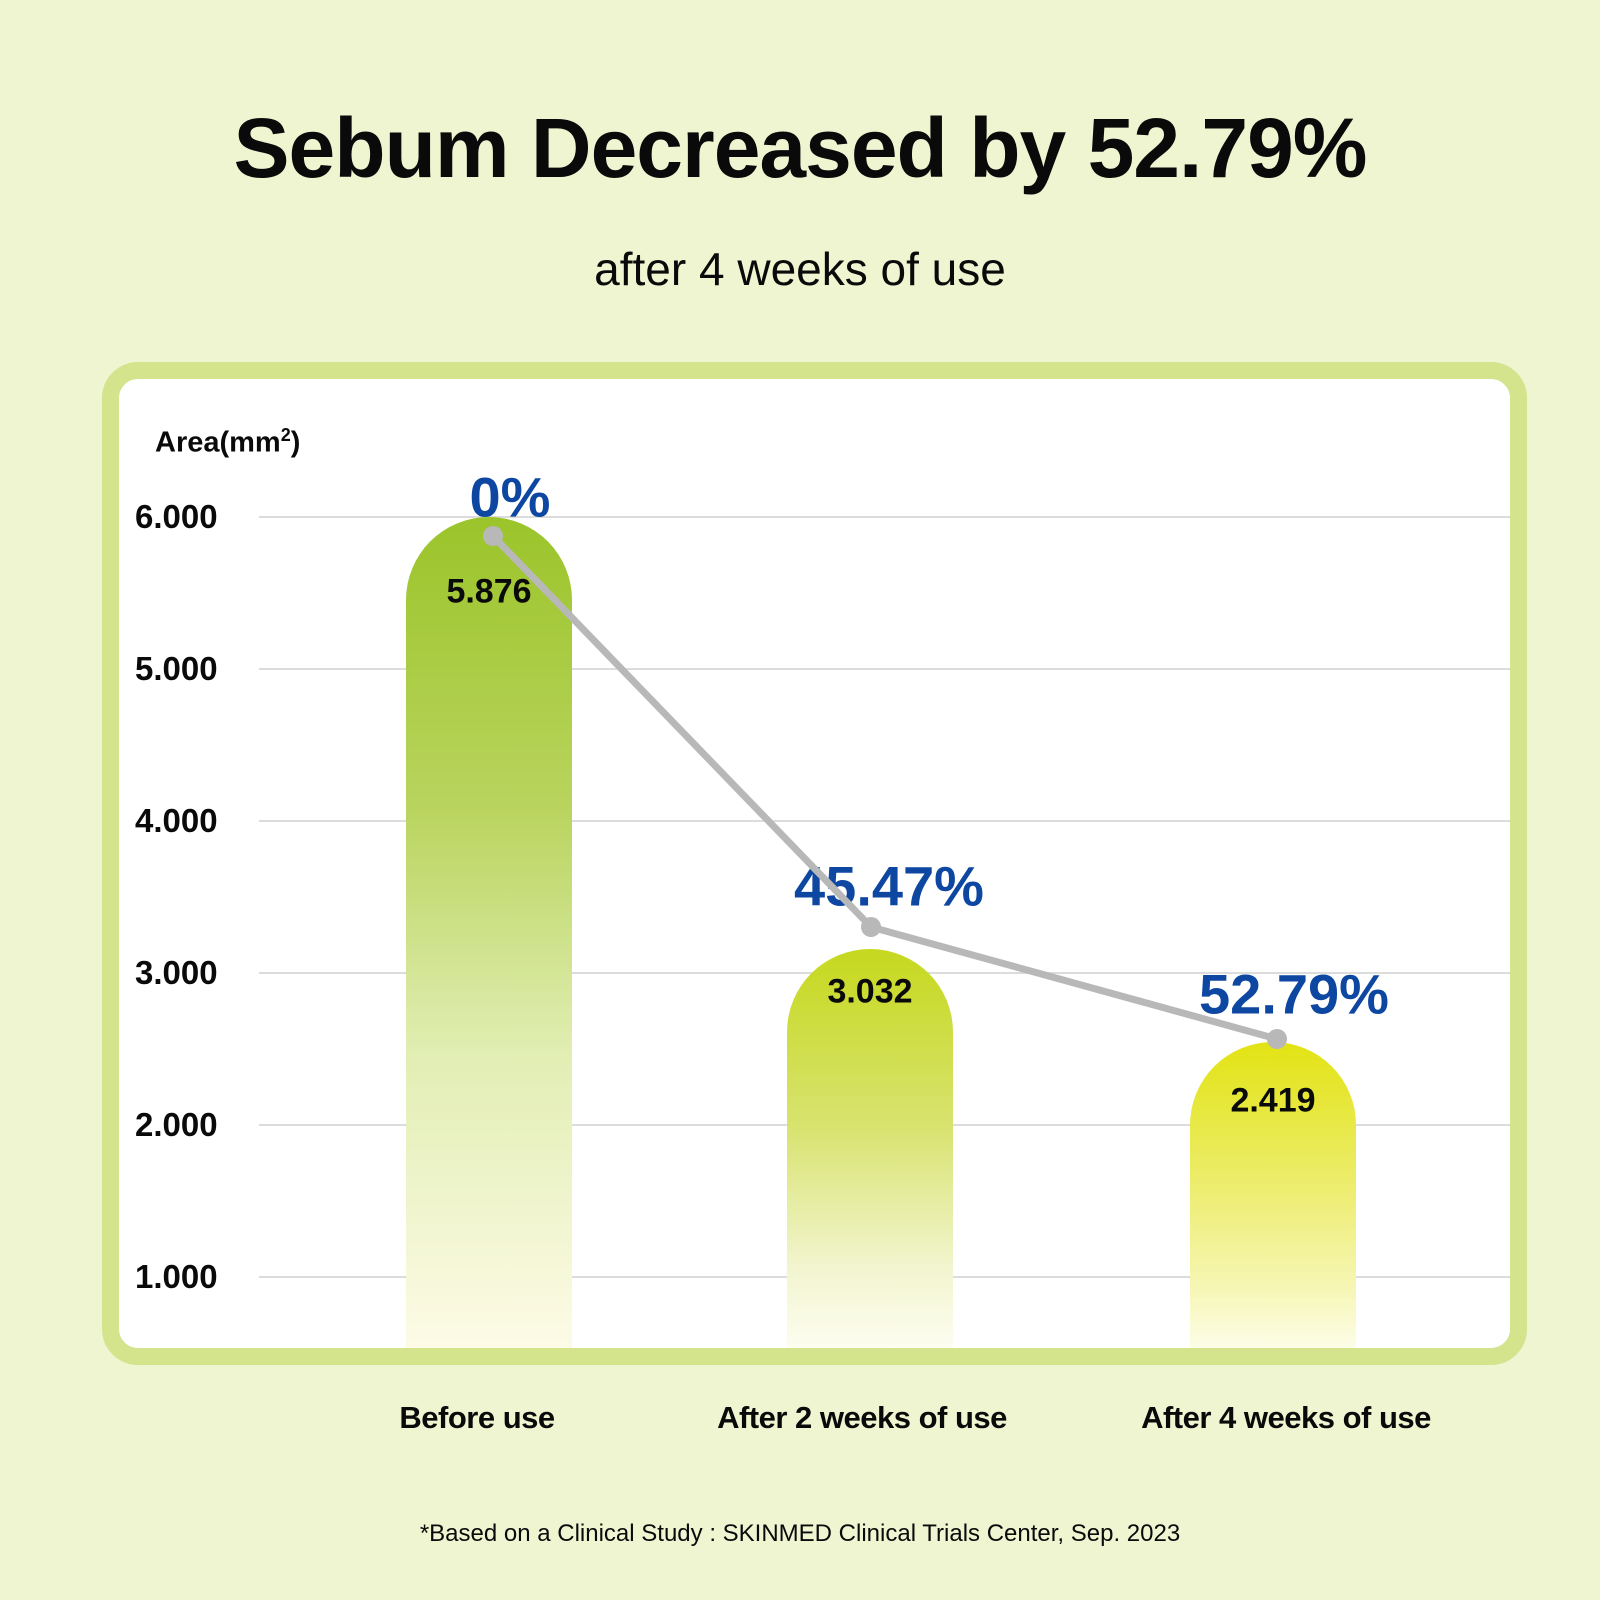 The width and height of the screenshot is (1600, 1600). What do you see at coordinates (176, 1276) in the screenshot?
I see `y-tick: 1.000` at bounding box center [176, 1276].